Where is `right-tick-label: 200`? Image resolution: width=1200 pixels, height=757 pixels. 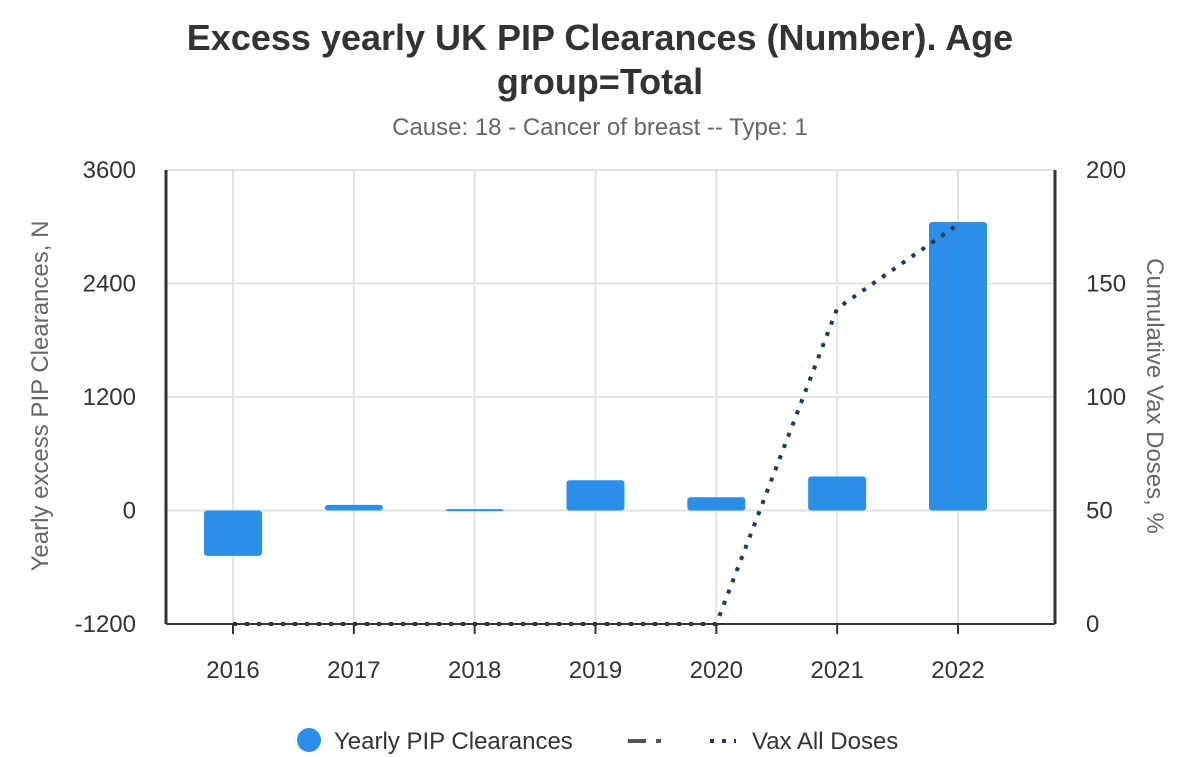
right-tick-label: 200 is located at coordinates (1106, 170).